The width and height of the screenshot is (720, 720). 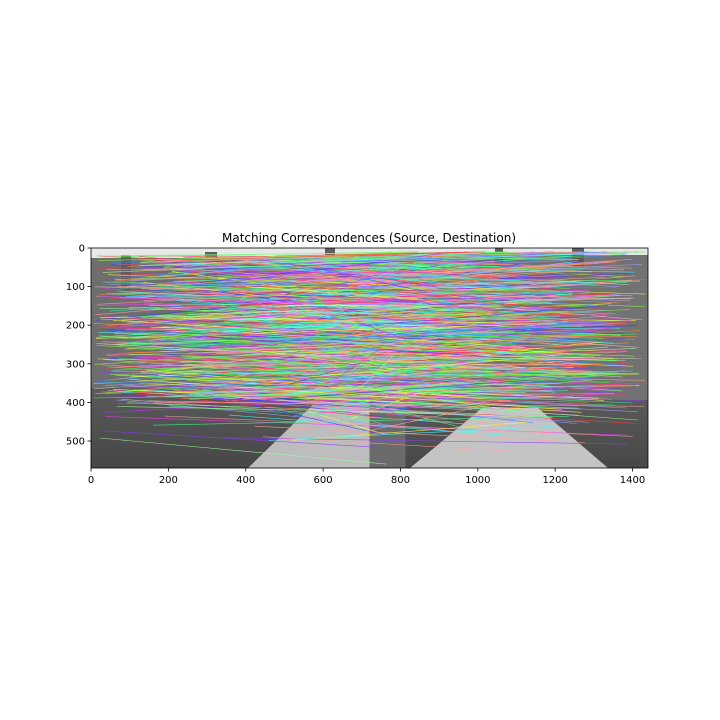 I want to click on x-tick-label: 600, so click(x=323, y=480).